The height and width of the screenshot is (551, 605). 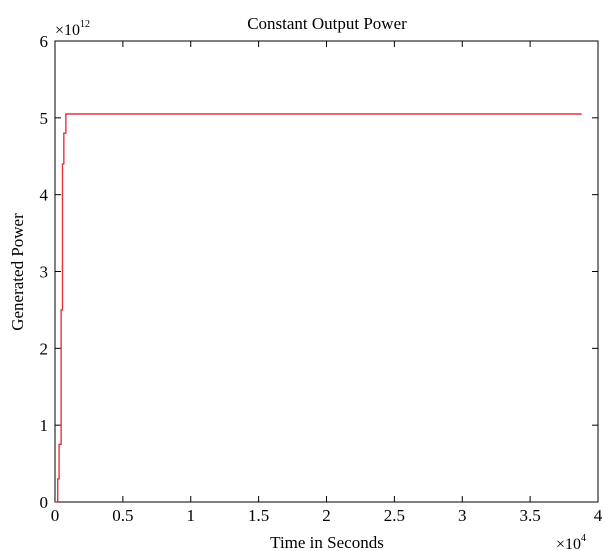 I want to click on x-tick-label: 1, so click(x=191, y=515).